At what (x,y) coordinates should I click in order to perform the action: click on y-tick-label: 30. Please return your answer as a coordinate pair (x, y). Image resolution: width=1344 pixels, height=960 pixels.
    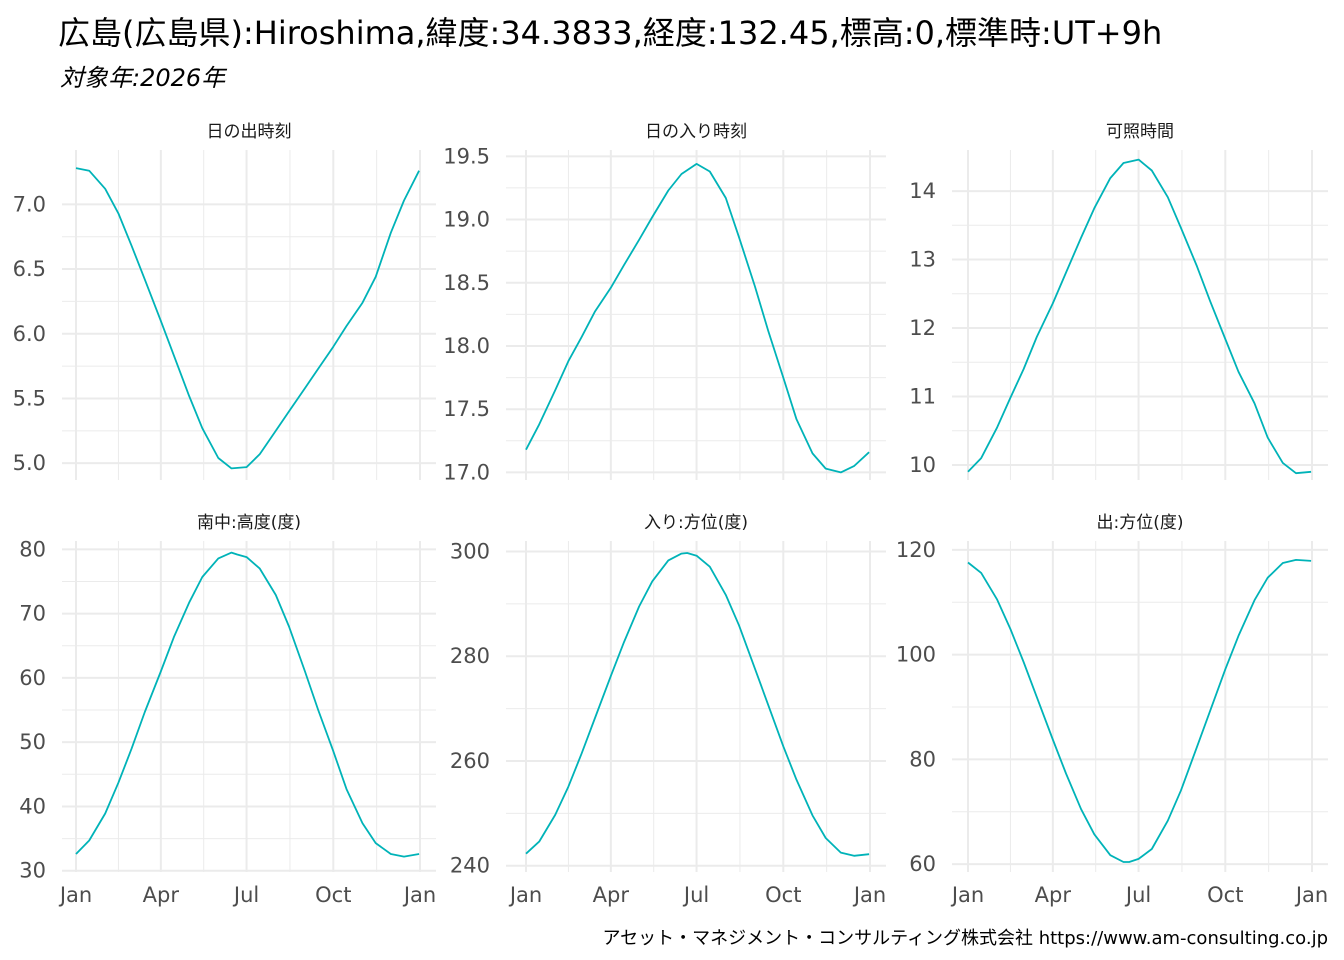
    Looking at the image, I should click on (32, 871).